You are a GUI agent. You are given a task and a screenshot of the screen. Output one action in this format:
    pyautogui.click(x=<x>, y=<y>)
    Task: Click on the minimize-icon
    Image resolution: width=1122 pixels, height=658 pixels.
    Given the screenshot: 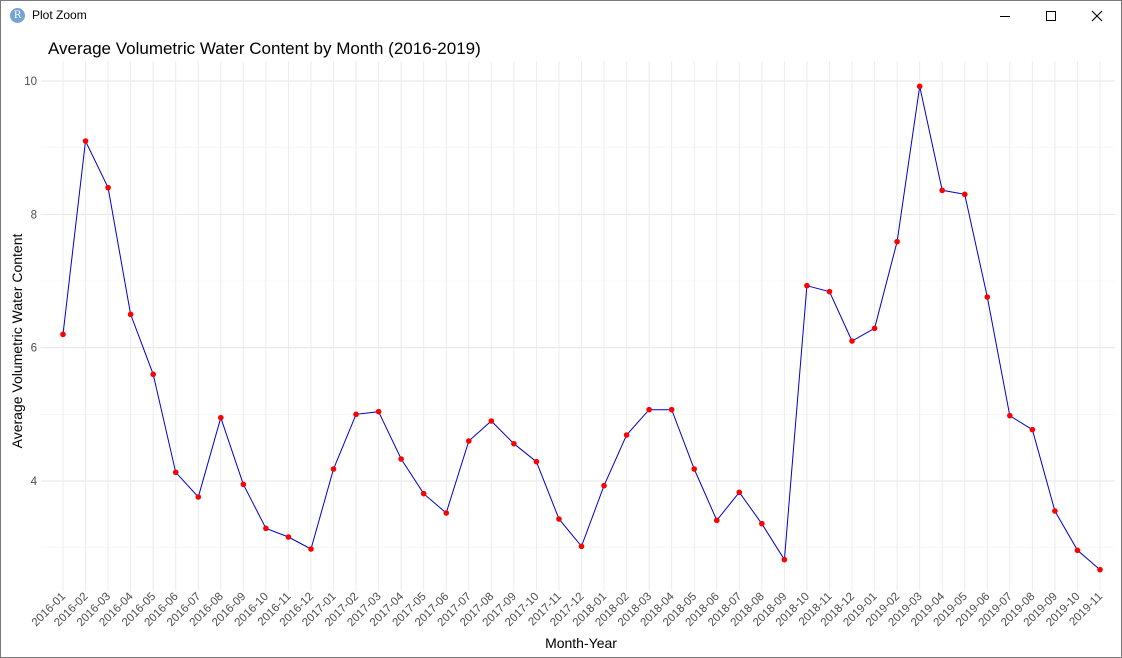 What is the action you would take?
    pyautogui.click(x=1005, y=16)
    